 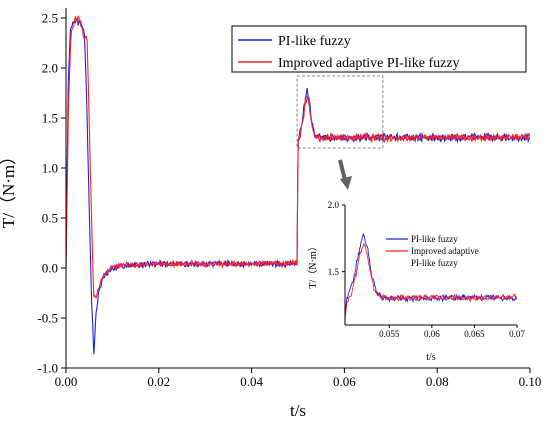 I want to click on legend-main-entry-0: PI-like fuzzy, so click(x=314, y=41).